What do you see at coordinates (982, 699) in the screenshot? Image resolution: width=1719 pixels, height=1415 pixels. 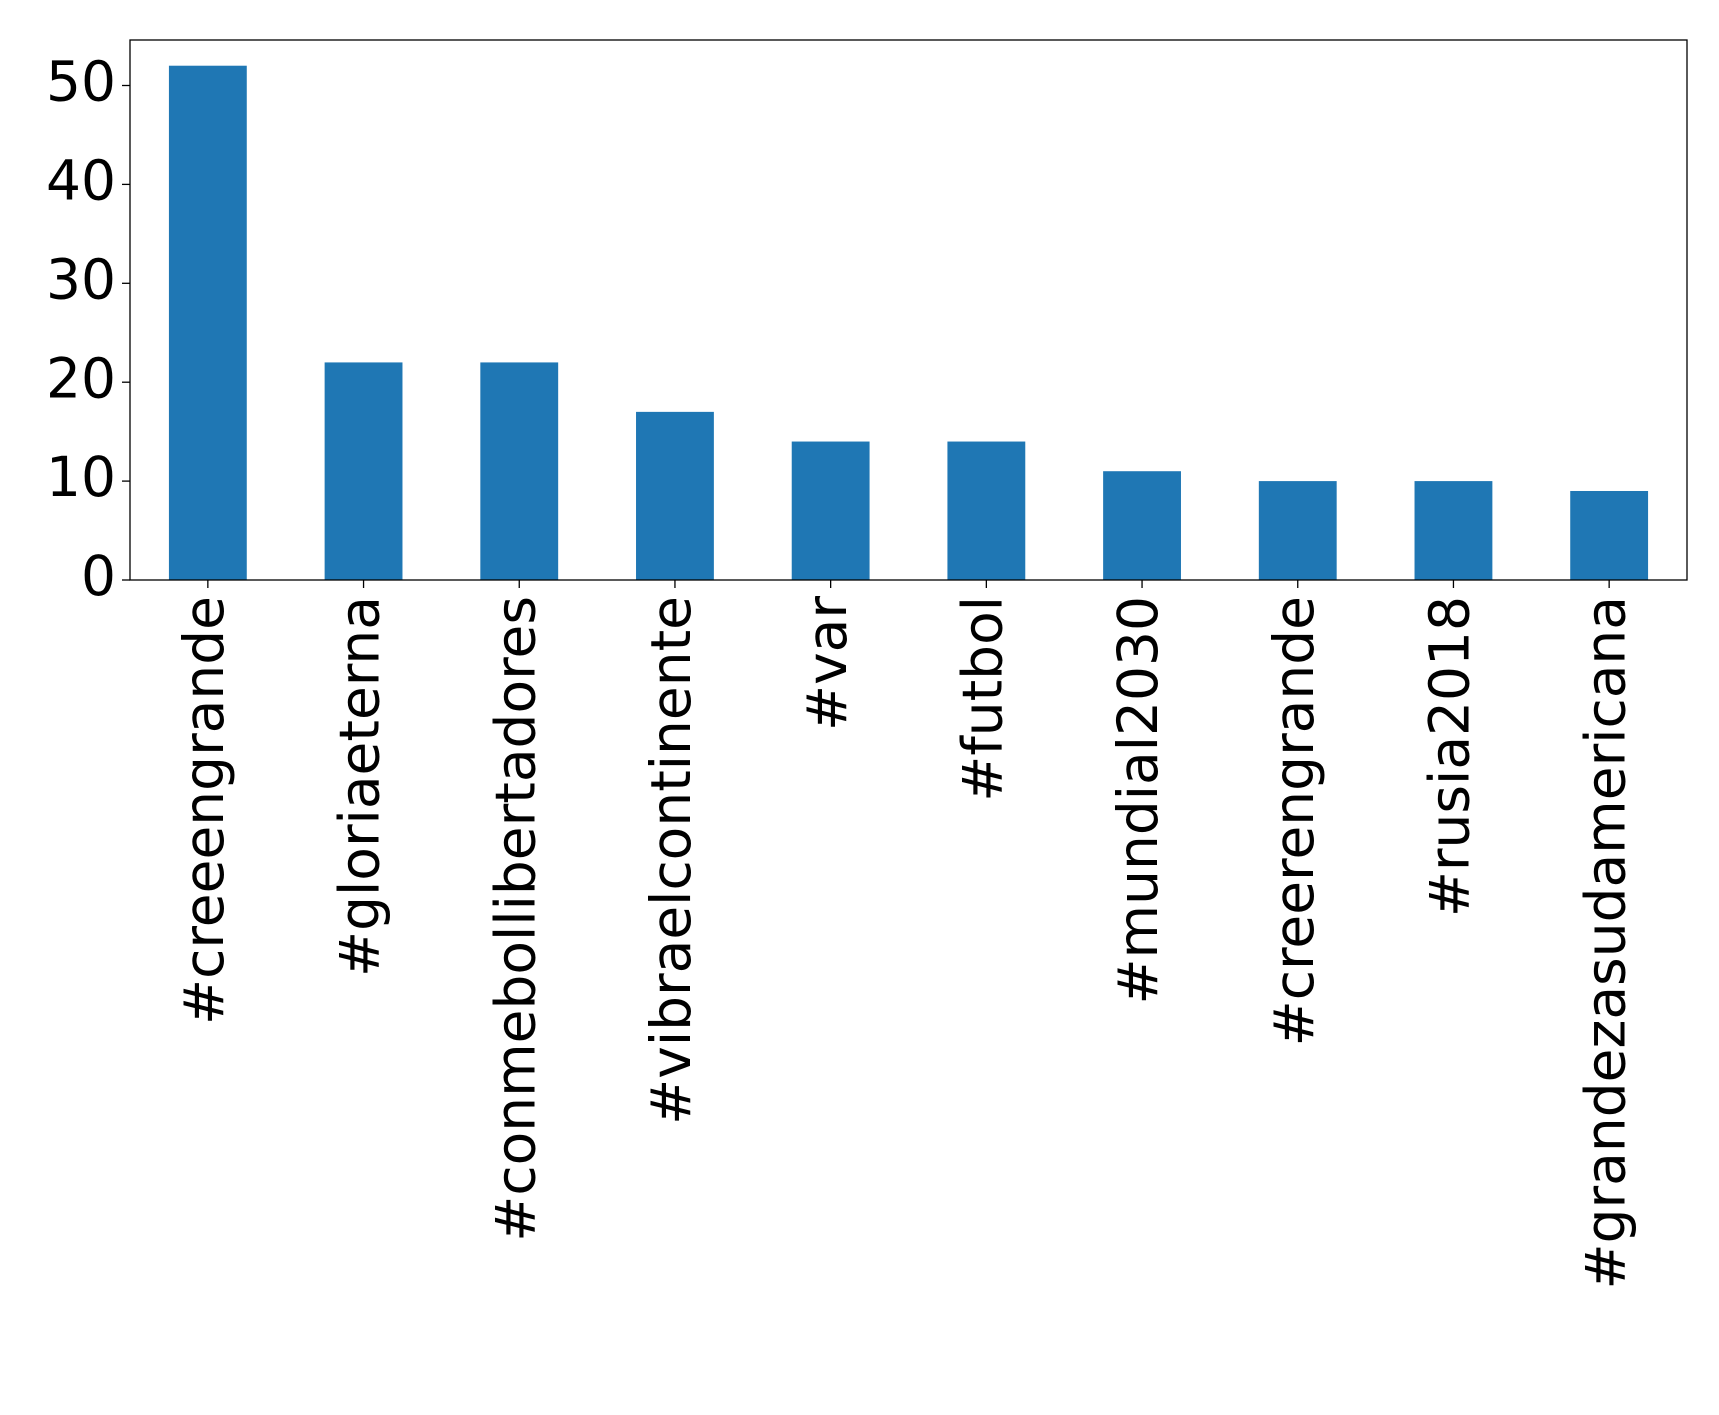 I see `x-tick-label: #futbol` at bounding box center [982, 699].